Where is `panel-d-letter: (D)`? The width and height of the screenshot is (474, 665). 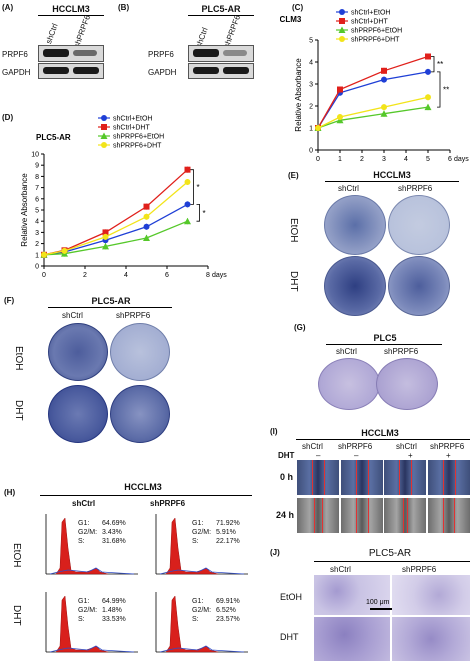
panel-d-letter: (D) is located at coordinates (8, 117).